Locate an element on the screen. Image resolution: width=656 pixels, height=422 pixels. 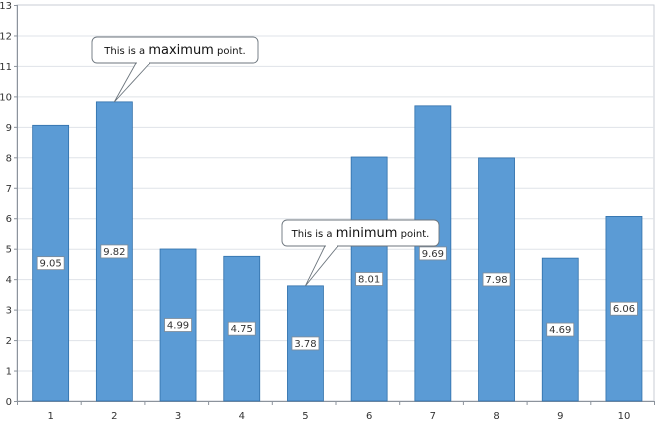
y-tick-label: 13 is located at coordinates (6, 6).